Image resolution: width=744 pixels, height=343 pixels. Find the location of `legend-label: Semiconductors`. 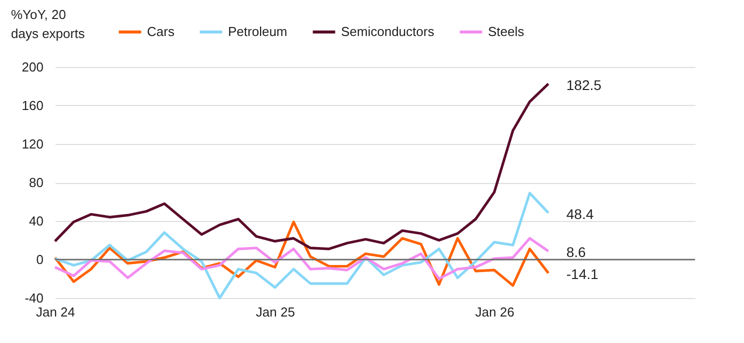

legend-label: Semiconductors is located at coordinates (388, 31).